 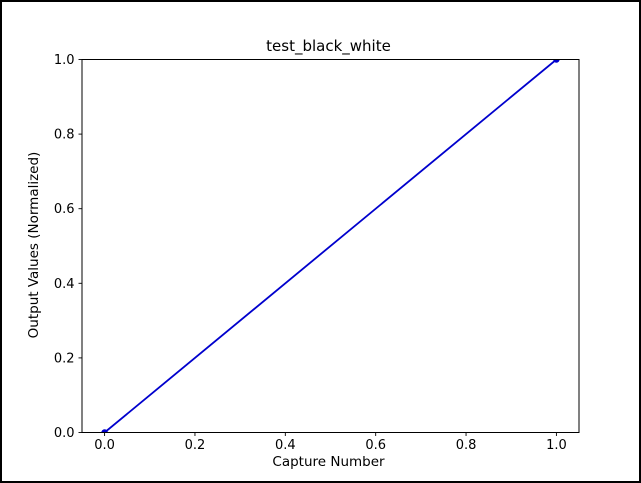 I want to click on y-axis-label: Output Values (Normalized), so click(x=34, y=245).